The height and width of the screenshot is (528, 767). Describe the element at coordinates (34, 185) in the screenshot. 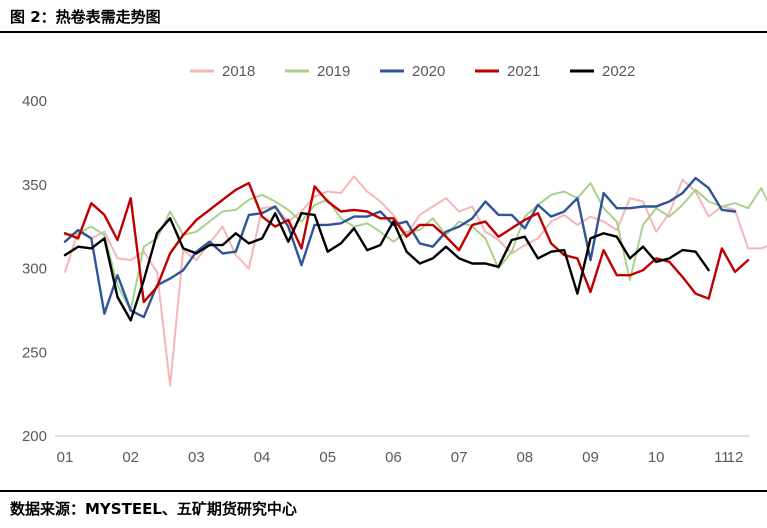

I see `y-tick-label: 350` at that location.